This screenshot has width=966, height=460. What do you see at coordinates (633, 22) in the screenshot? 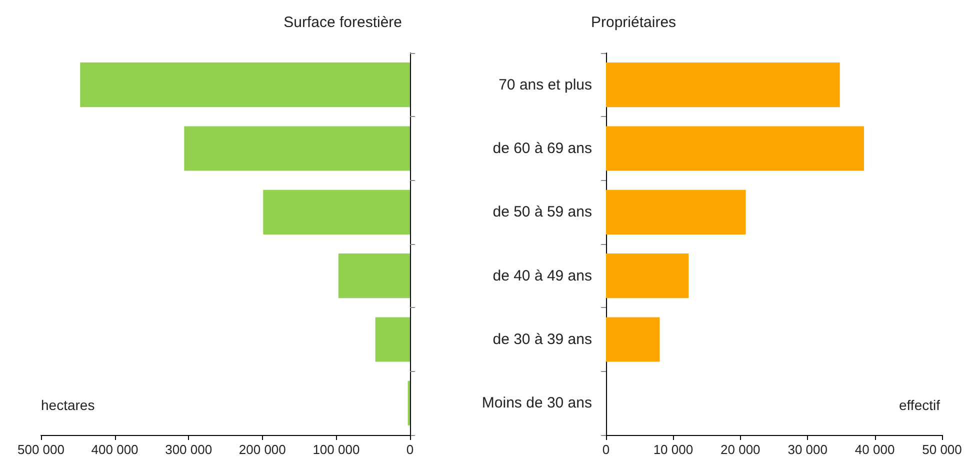
I see `chart-title: Propriétaires` at bounding box center [633, 22].